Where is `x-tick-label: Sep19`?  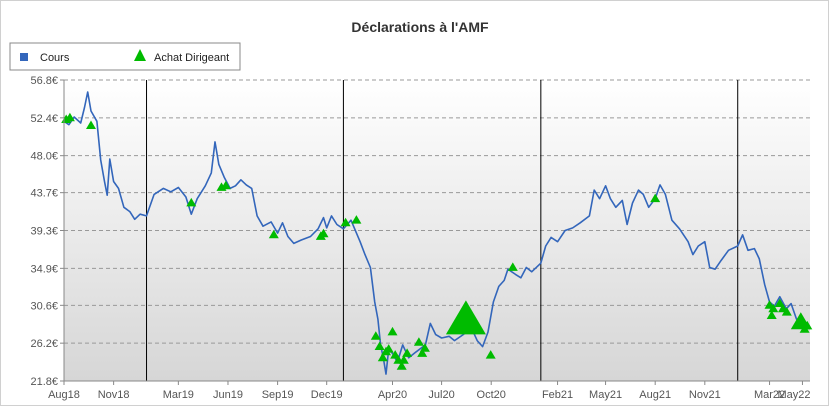
x-tick-label: Sep19 is located at coordinates (278, 395).